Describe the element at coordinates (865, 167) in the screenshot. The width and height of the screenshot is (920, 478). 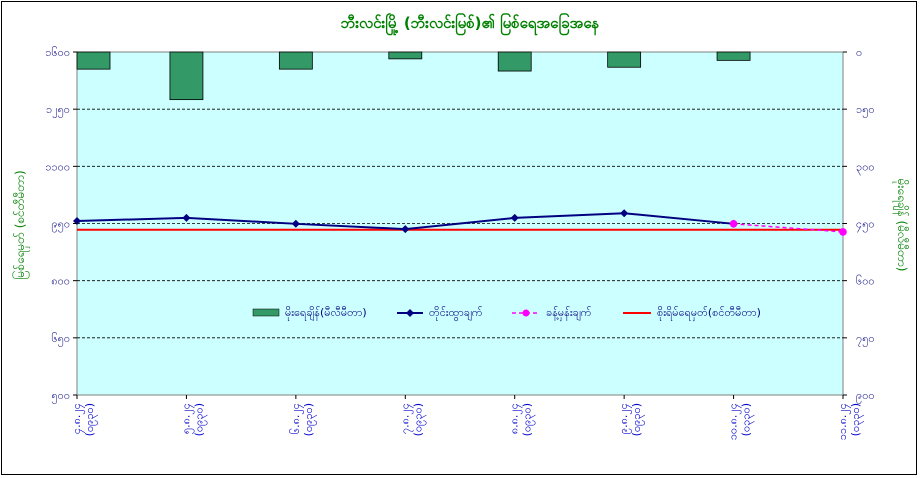
I see `right-tick-label: ၃၀၀` at that location.